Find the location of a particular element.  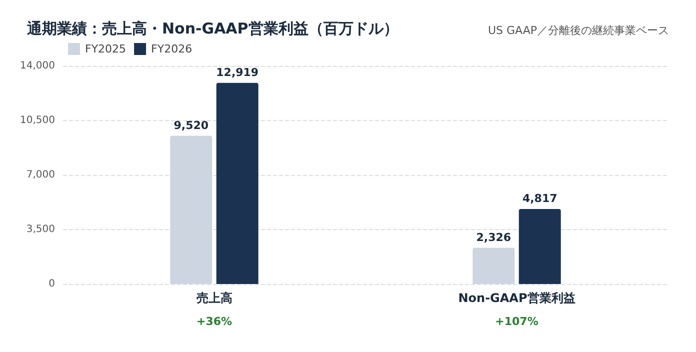

chart-subtitle: US GAAP／分離後の継続事業ベース is located at coordinates (579, 30).